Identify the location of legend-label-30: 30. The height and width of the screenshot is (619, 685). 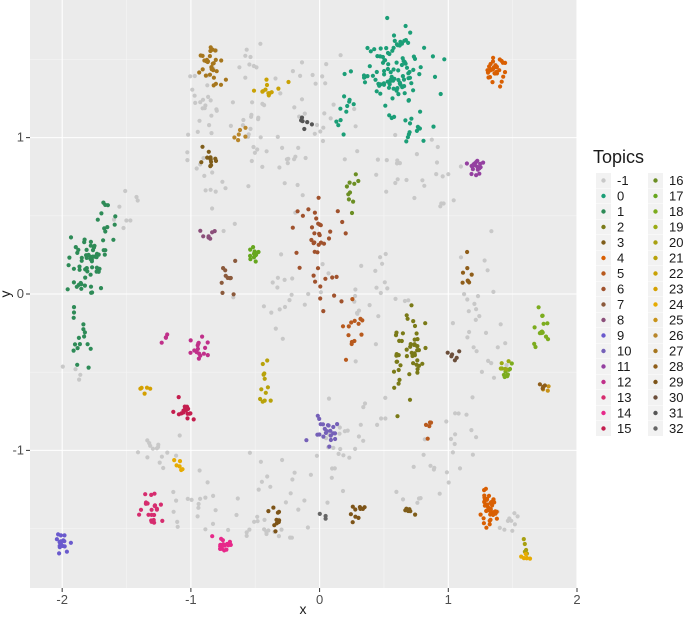
(676, 397).